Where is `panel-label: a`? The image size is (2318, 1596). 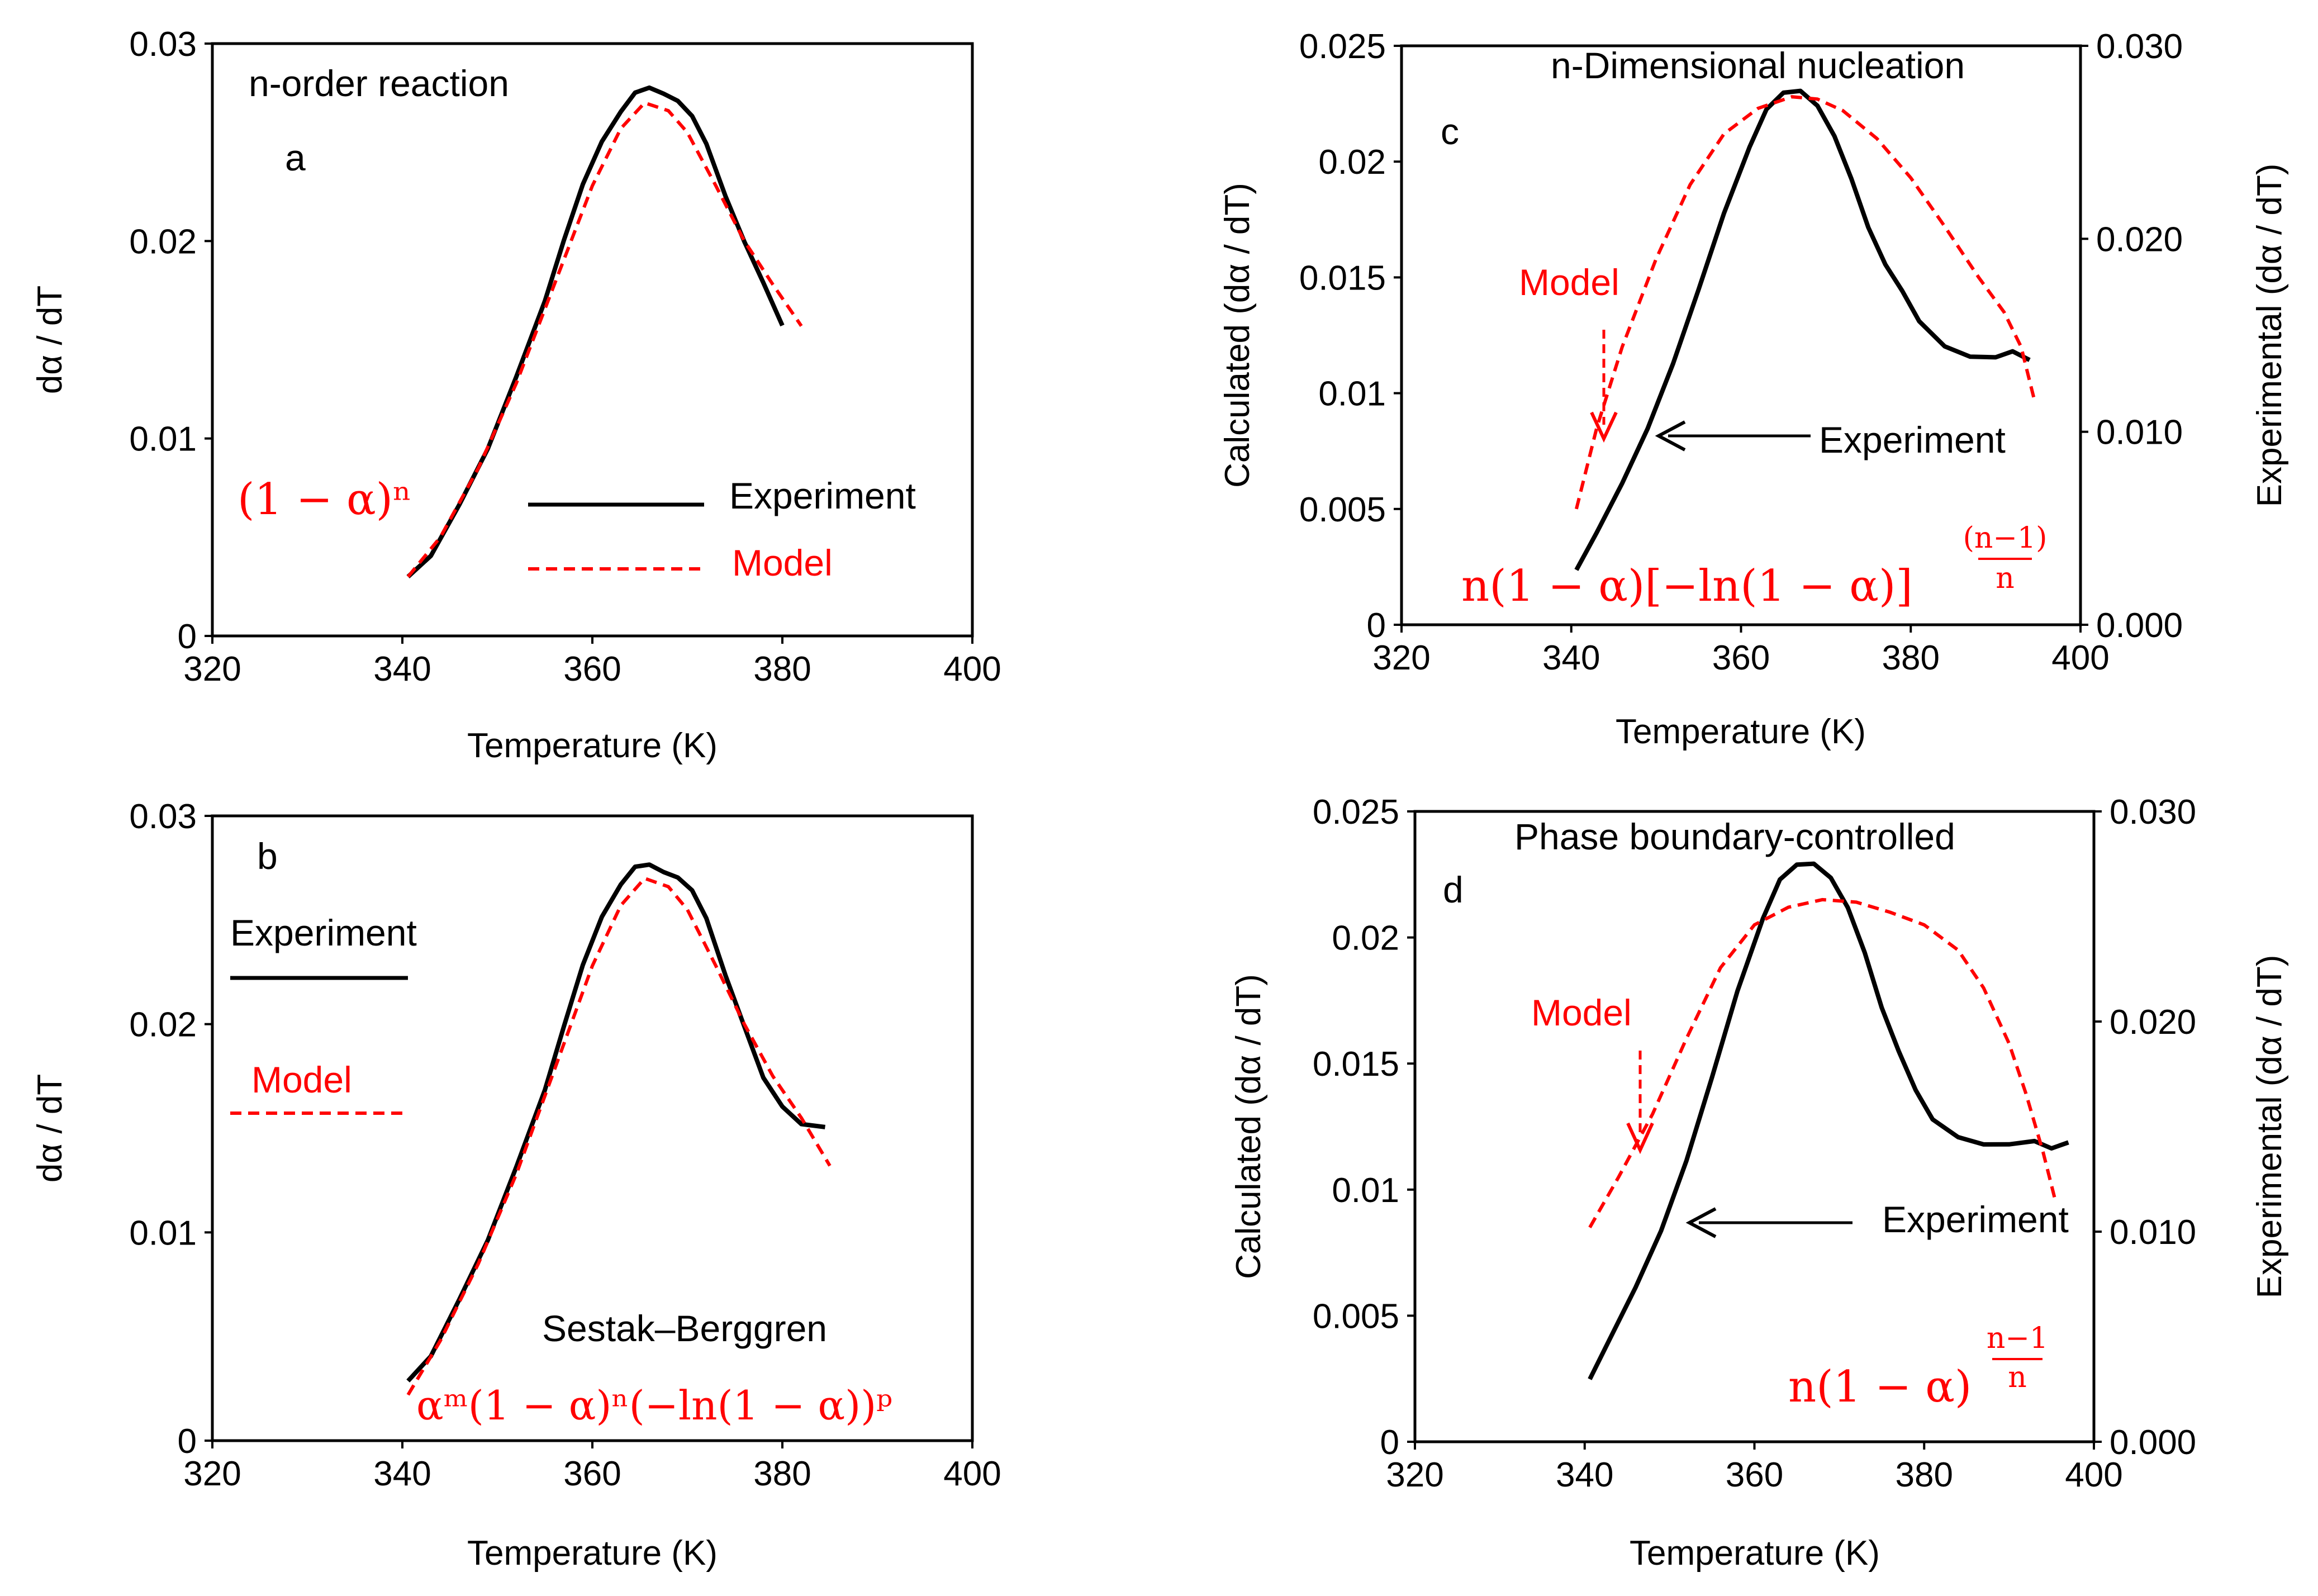
panel-label: a is located at coordinates (295, 158).